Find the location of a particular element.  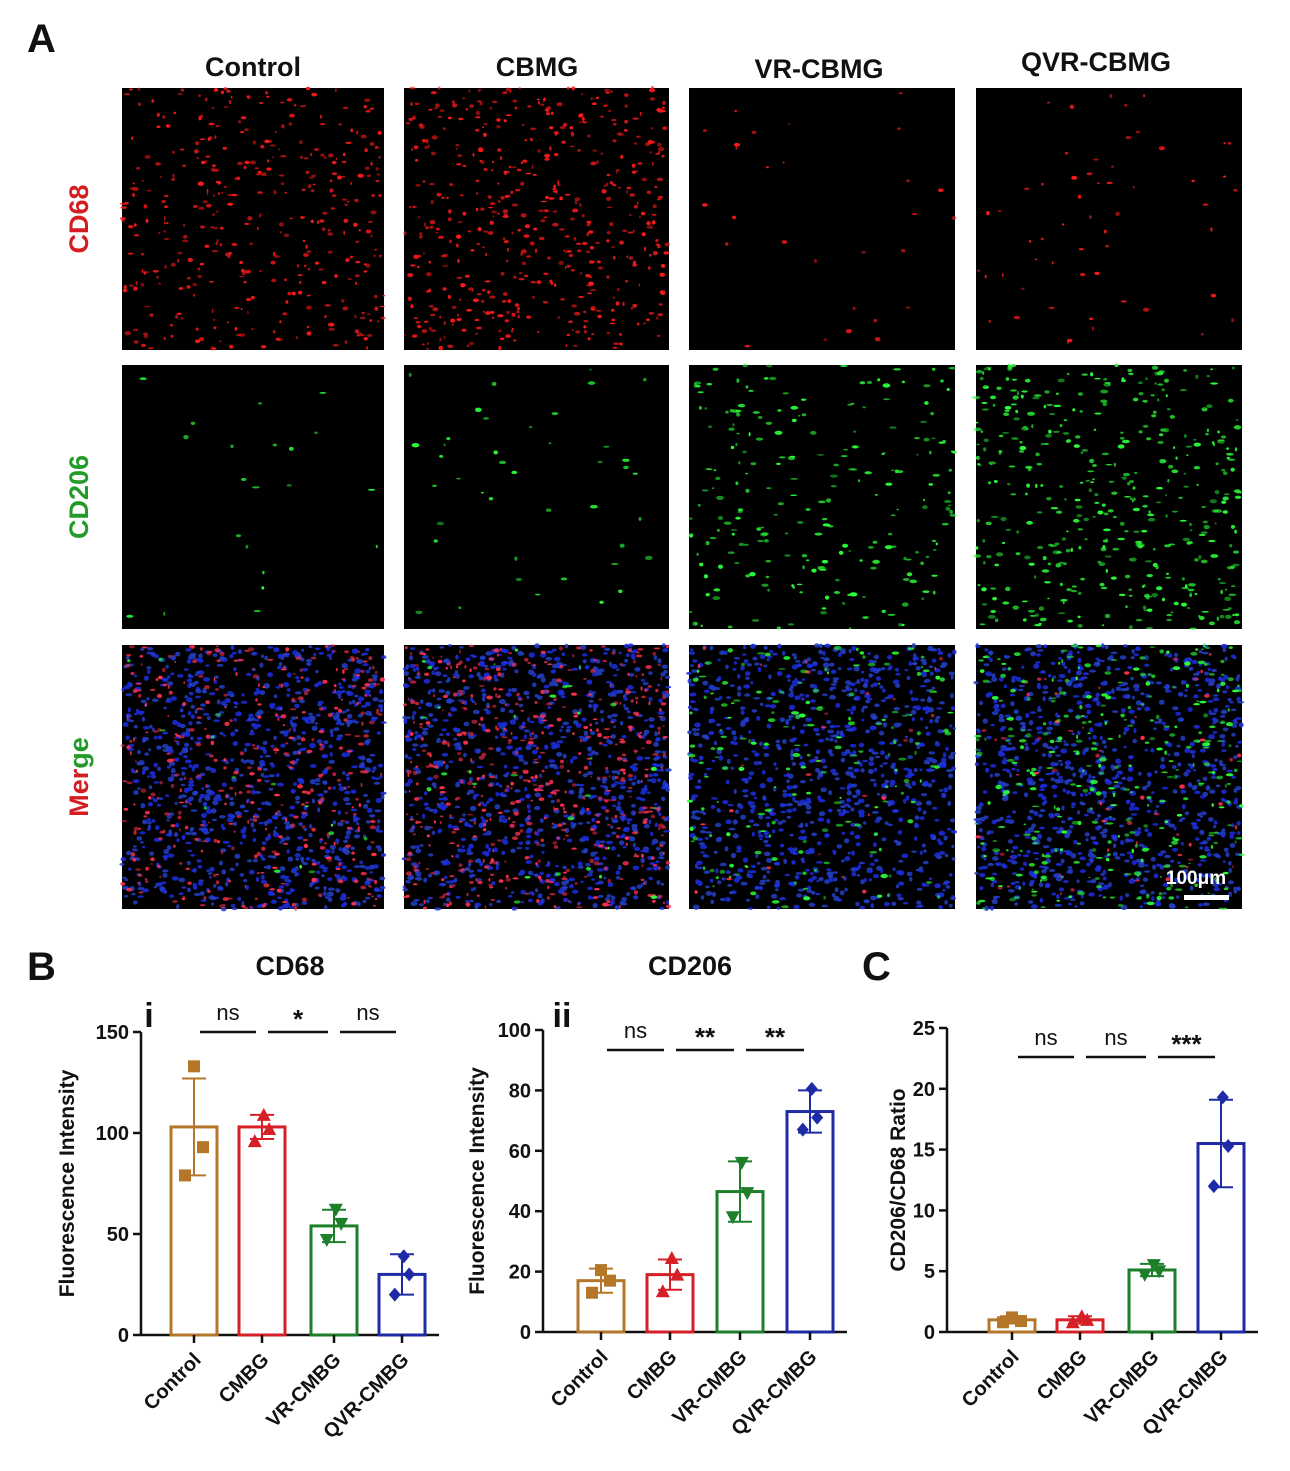

row-label: CD206 is located at coordinates (79, 497).